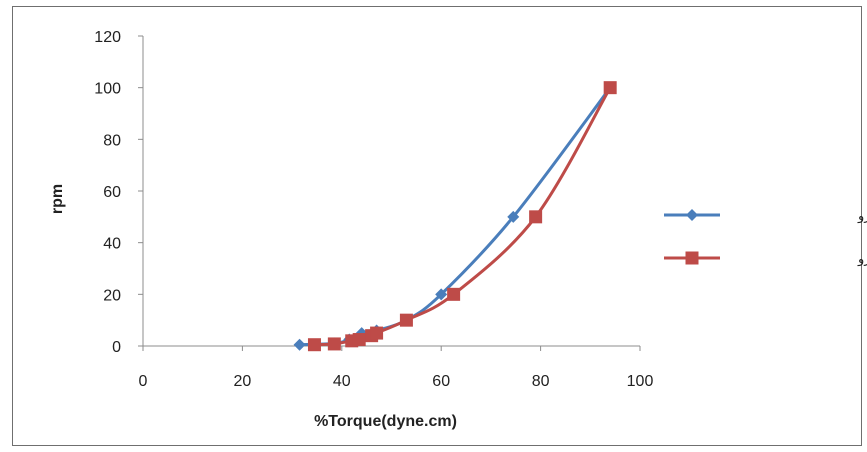 Image resolution: width=867 pixels, height=452 pixels. Describe the element at coordinates (765, 259) in the screenshot. I see `legend-item-2: نمودار پایین رو` at that location.